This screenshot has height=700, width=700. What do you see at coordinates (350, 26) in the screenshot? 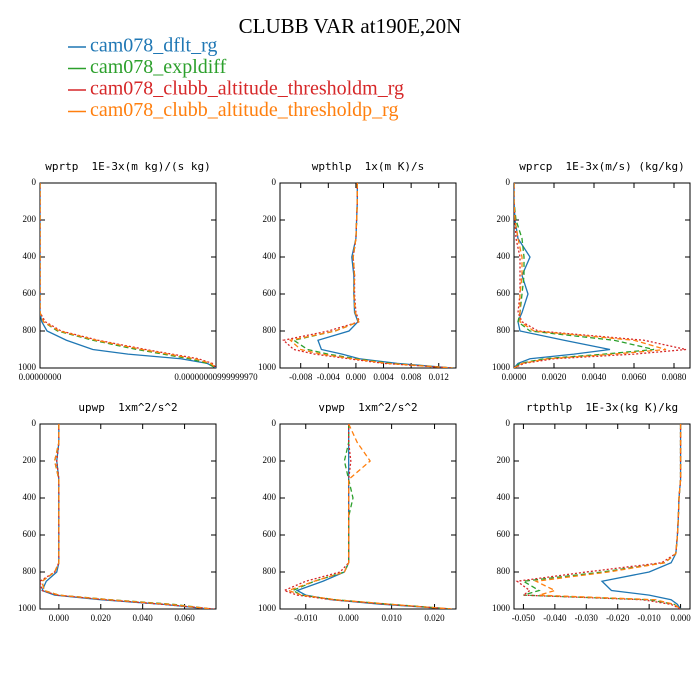
I see `figure-title: CLUBB VAR at190E,20N` at bounding box center [350, 26].